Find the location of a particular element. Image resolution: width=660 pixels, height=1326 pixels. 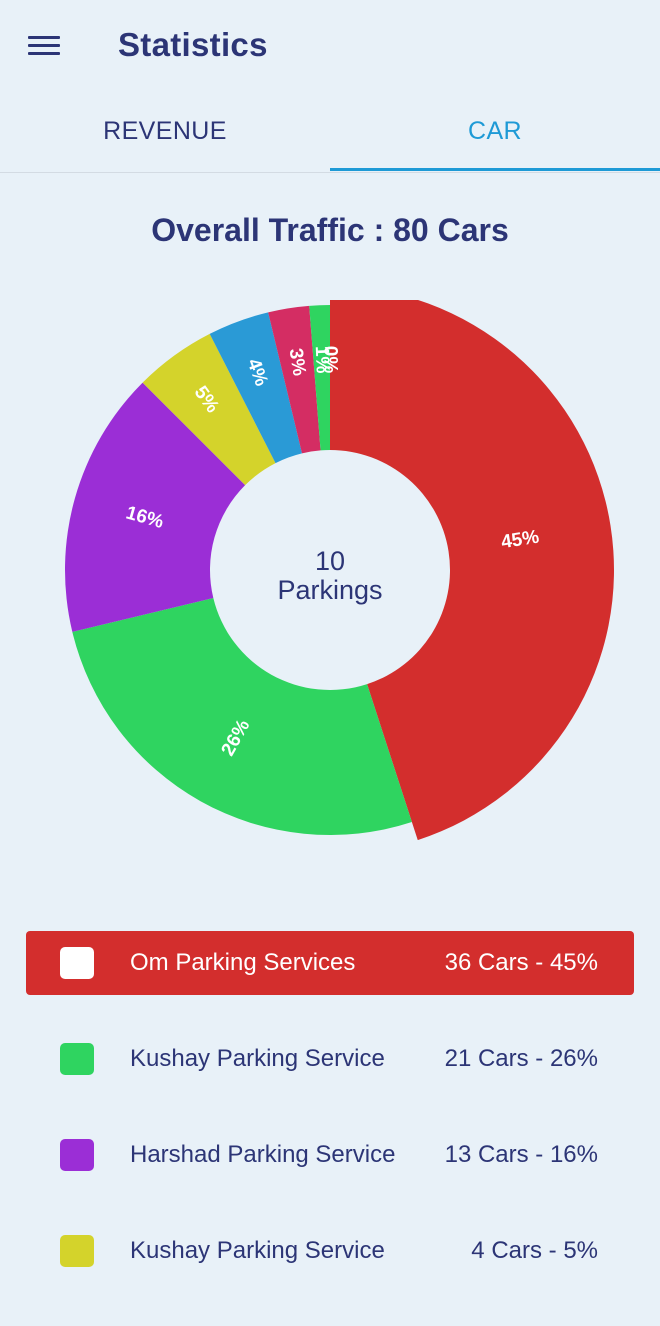

center-count: 10 is located at coordinates (330, 561).